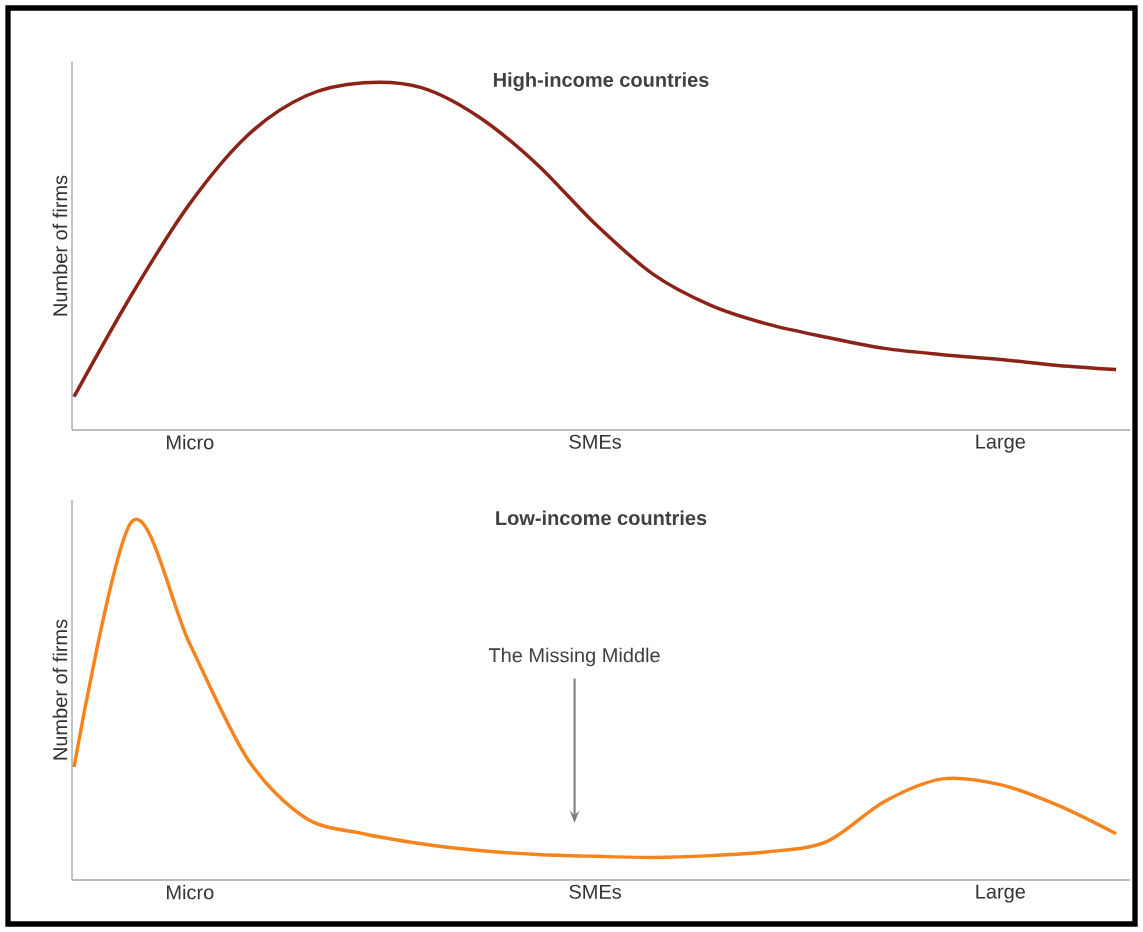 The image size is (1143, 932). I want to click on chart-title: High-income countries, so click(601, 81).